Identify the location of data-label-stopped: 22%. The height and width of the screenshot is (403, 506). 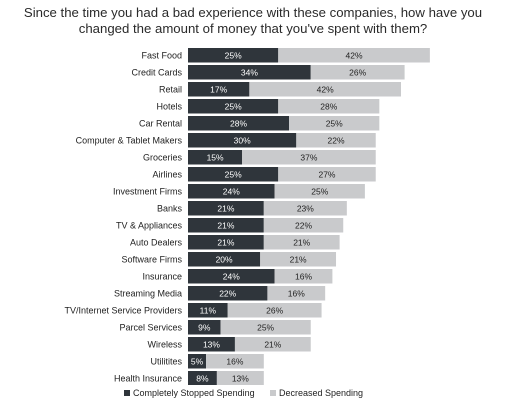
(227, 293).